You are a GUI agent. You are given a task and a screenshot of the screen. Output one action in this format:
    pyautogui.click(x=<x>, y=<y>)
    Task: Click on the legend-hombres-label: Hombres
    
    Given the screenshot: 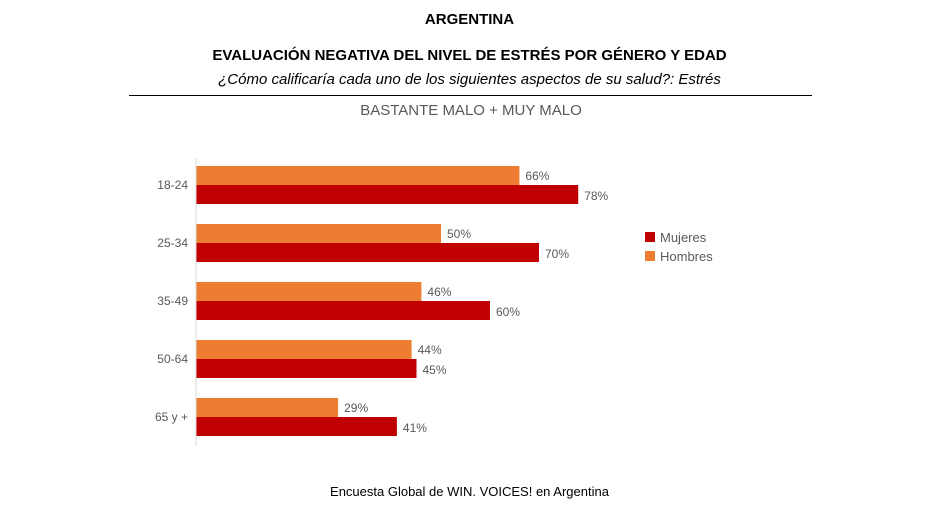 What is the action you would take?
    pyautogui.click(x=686, y=256)
    